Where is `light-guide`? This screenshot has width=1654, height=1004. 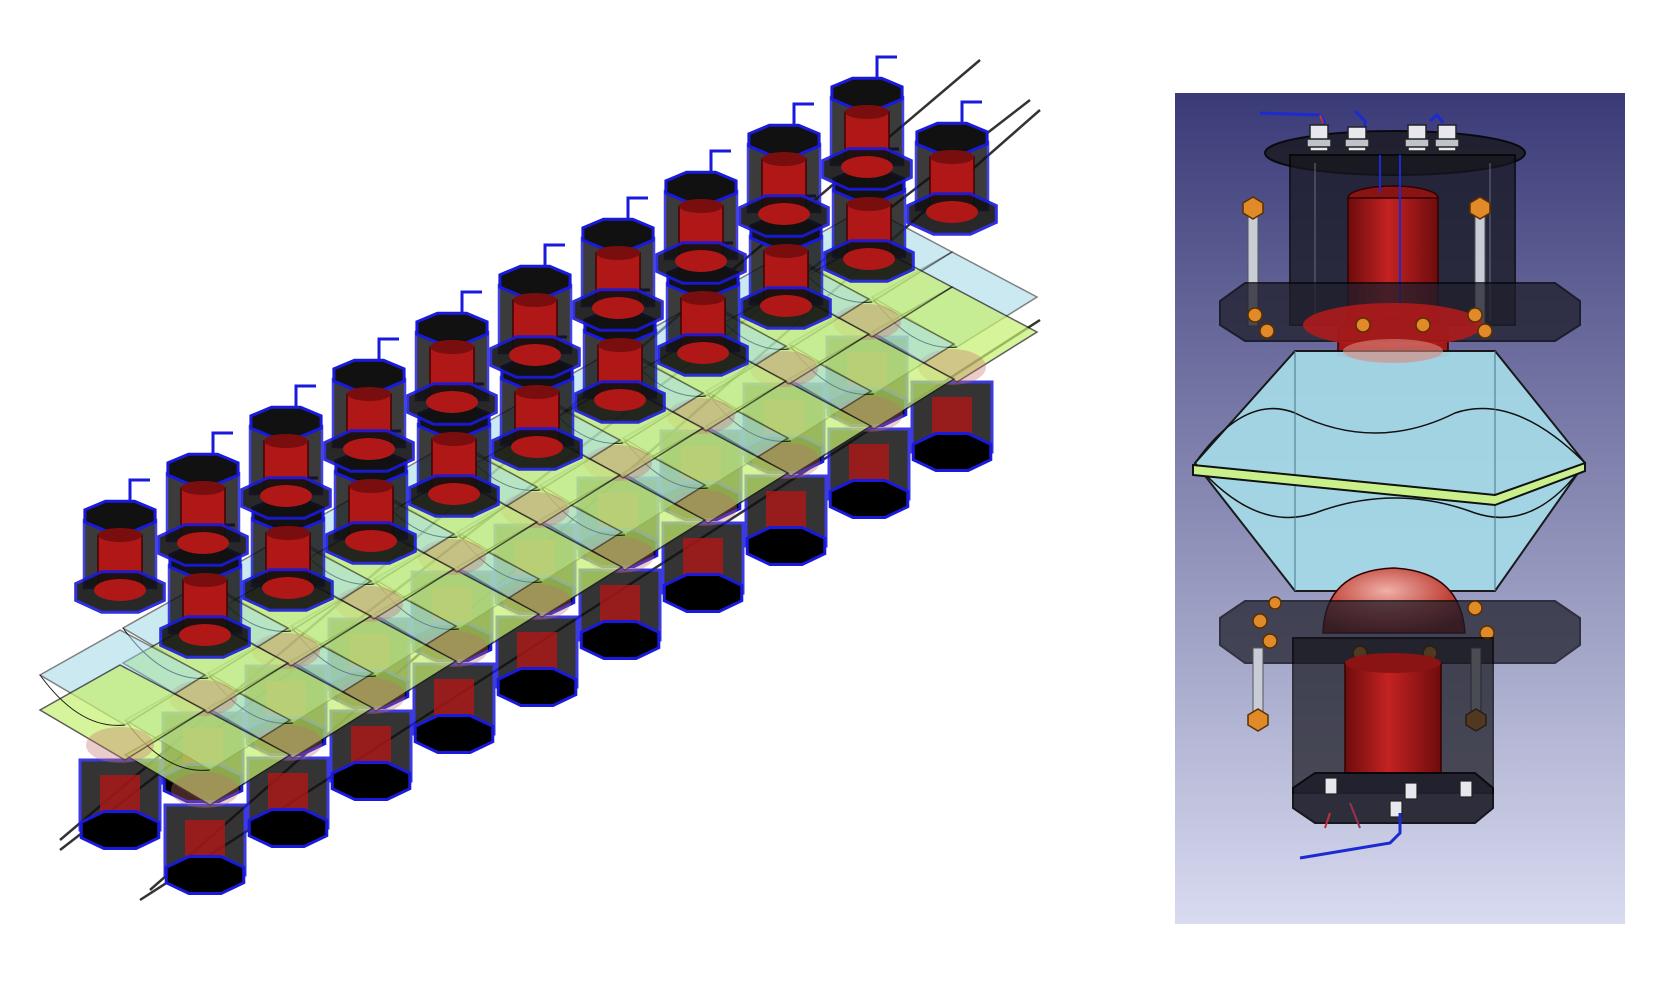
light-guide is located at coordinates (1390, 465).